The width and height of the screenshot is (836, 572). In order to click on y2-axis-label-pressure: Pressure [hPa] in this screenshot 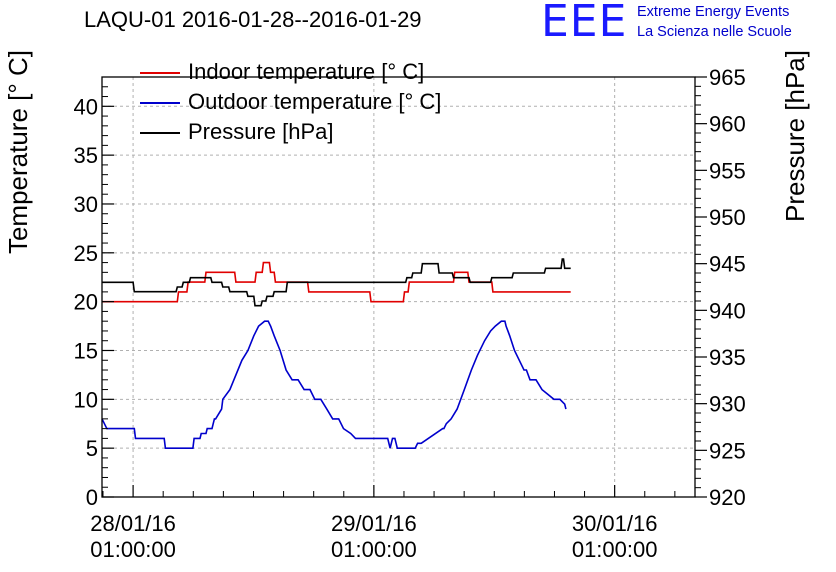, I will do `click(795, 136)`.